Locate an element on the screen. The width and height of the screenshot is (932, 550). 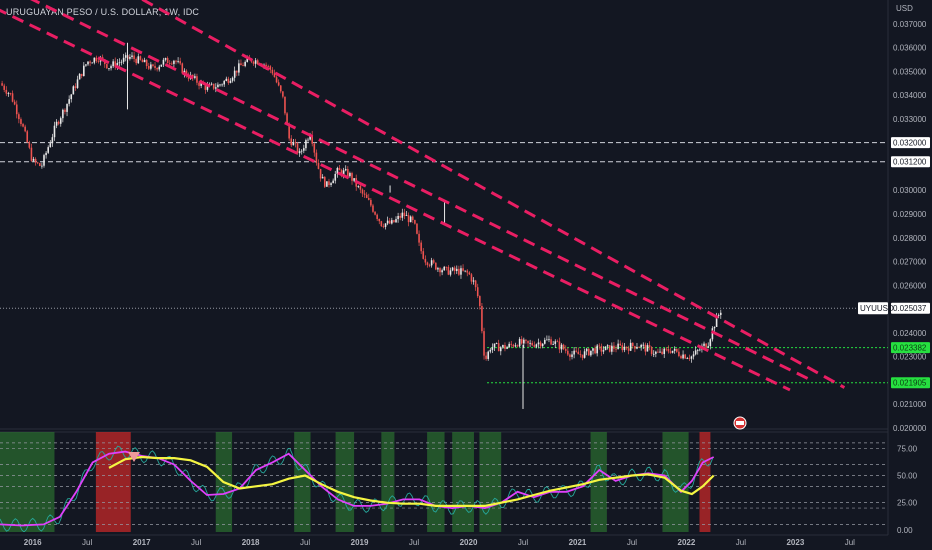
currency-label: USD is located at coordinates (904, 8).